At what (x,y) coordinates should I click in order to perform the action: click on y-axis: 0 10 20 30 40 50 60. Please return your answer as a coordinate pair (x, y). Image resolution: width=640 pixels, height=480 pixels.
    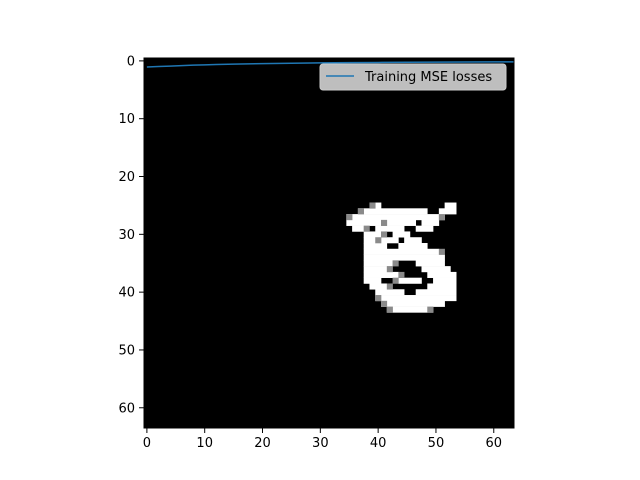
    Looking at the image, I should click on (131, 235).